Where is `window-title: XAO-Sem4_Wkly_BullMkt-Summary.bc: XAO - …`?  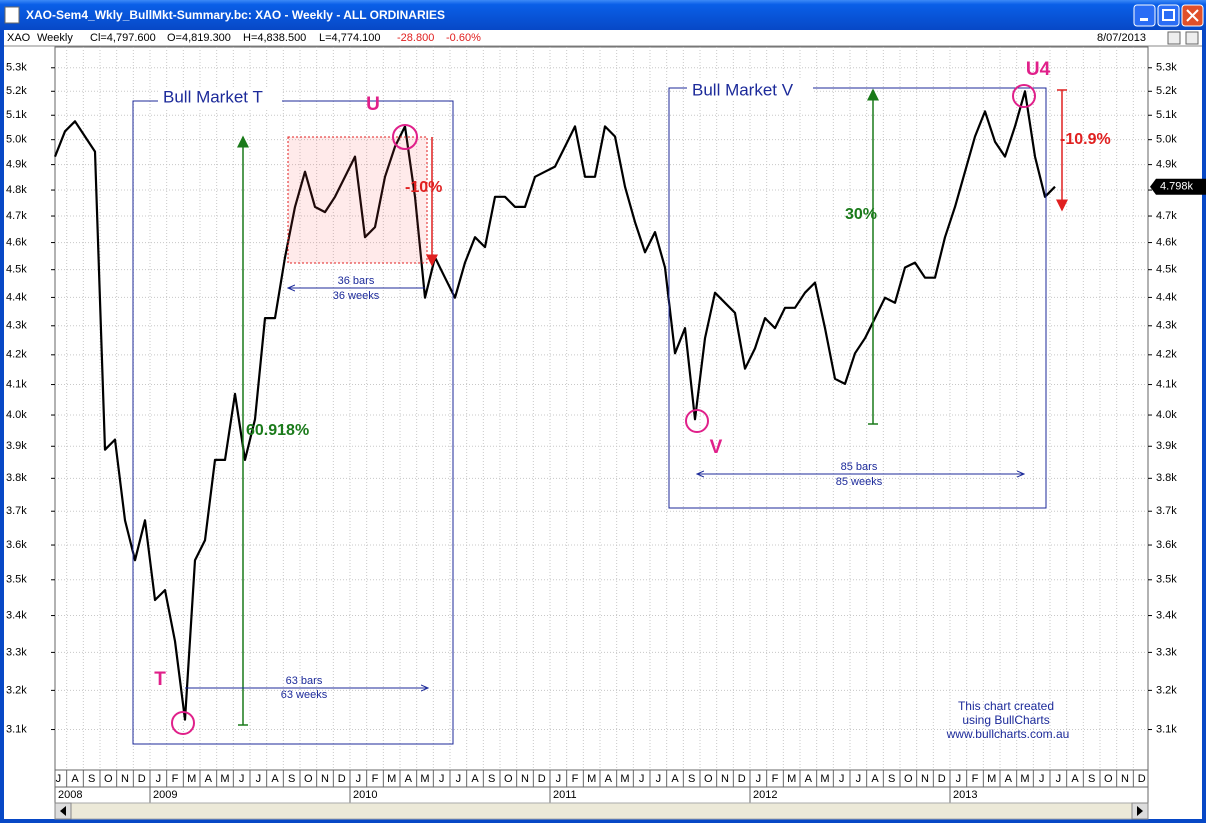
window-title: XAO-Sem4_Wkly_BullMkt-Summary.bc: XAO - … is located at coordinates (235, 15).